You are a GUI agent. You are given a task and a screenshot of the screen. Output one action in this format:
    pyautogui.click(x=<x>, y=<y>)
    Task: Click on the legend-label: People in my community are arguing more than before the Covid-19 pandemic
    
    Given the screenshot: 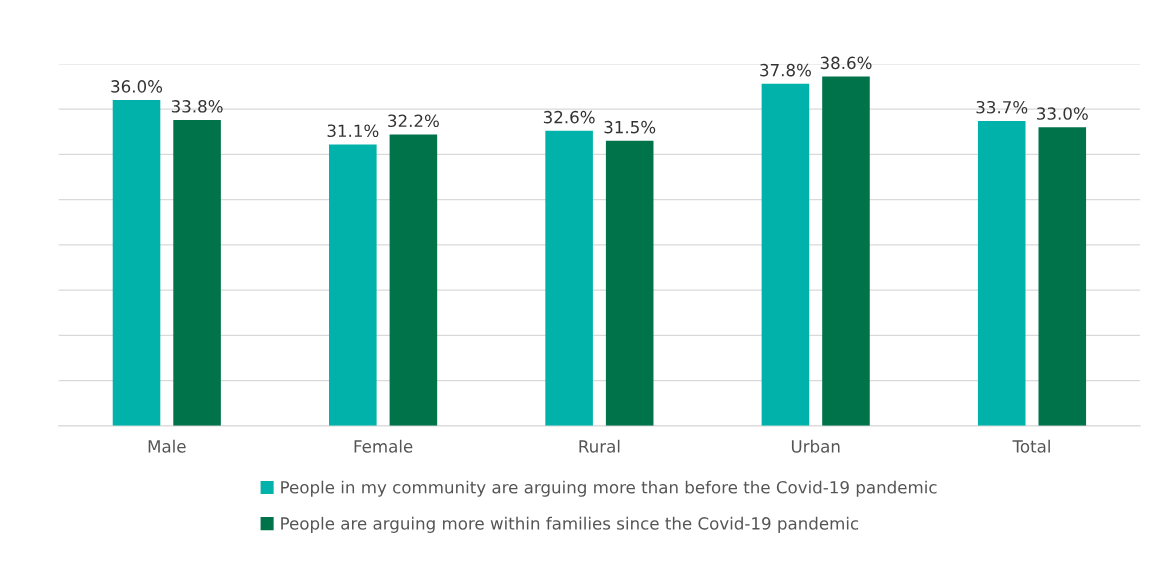 What is the action you would take?
    pyautogui.click(x=609, y=488)
    